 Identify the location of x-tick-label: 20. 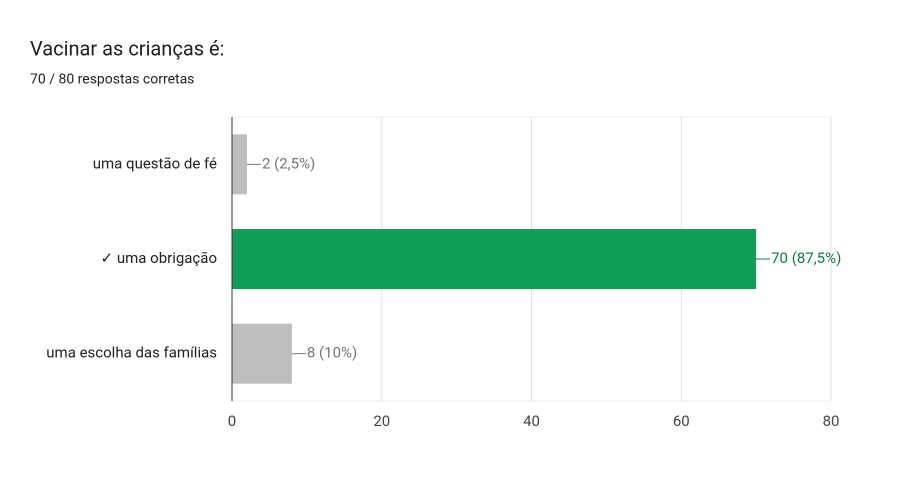
(381, 421).